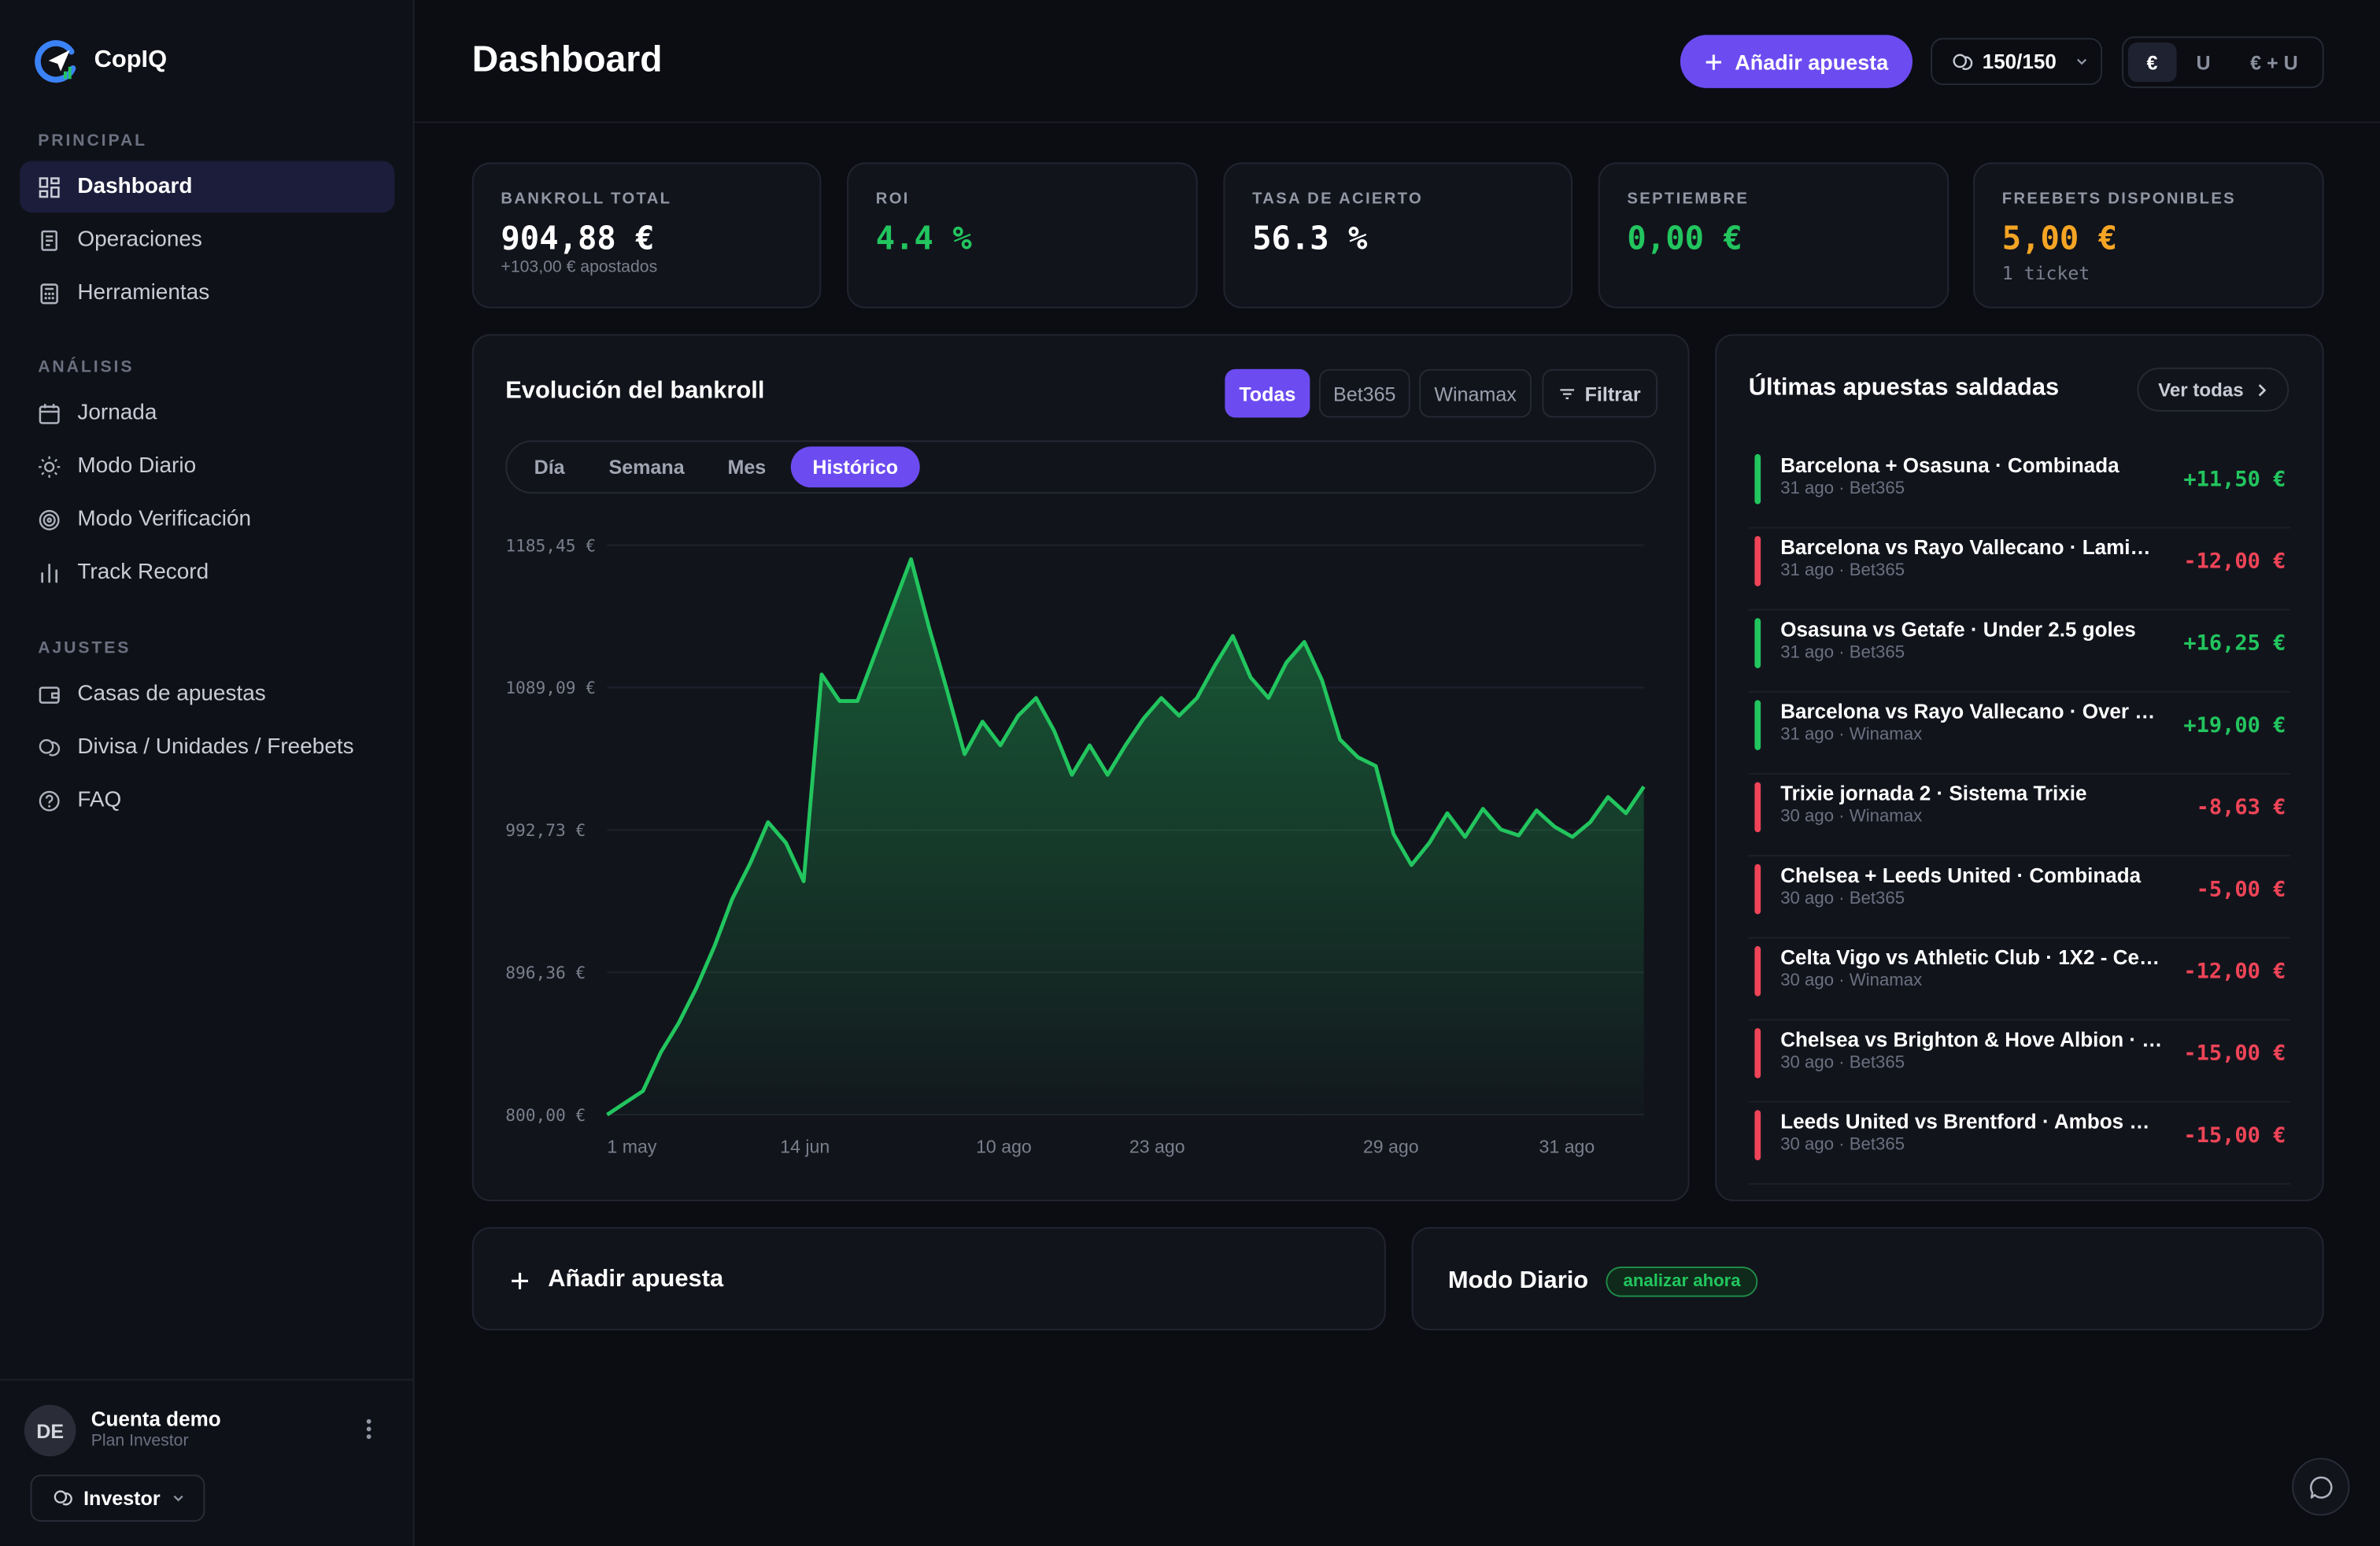 Image resolution: width=2380 pixels, height=1546 pixels. Describe the element at coordinates (1796, 62) in the screenshot. I see `add-bet-button: Añadir apuesta` at that location.